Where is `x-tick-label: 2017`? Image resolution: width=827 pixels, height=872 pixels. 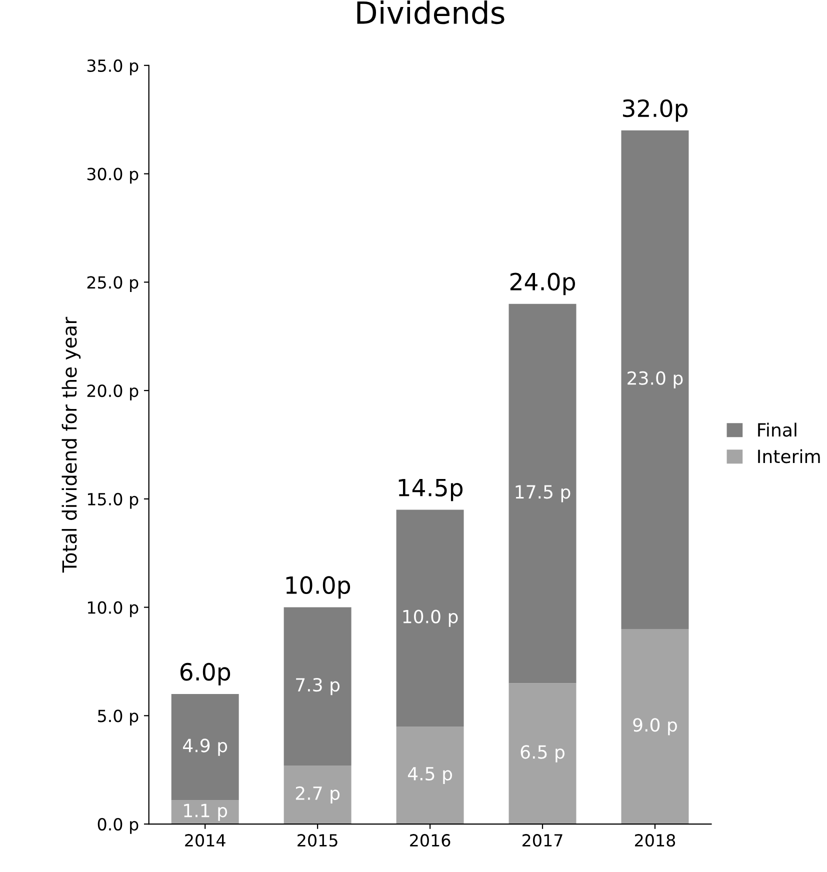 x-tick-label: 2017 is located at coordinates (542, 840).